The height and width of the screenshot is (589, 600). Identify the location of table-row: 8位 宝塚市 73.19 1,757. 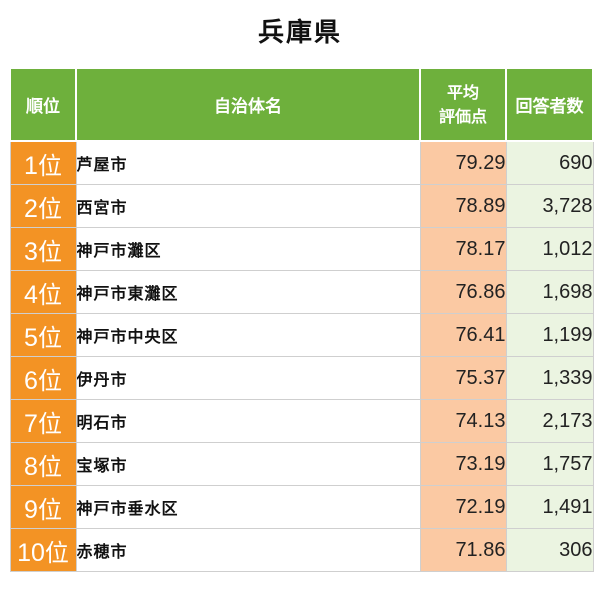
(301, 464).